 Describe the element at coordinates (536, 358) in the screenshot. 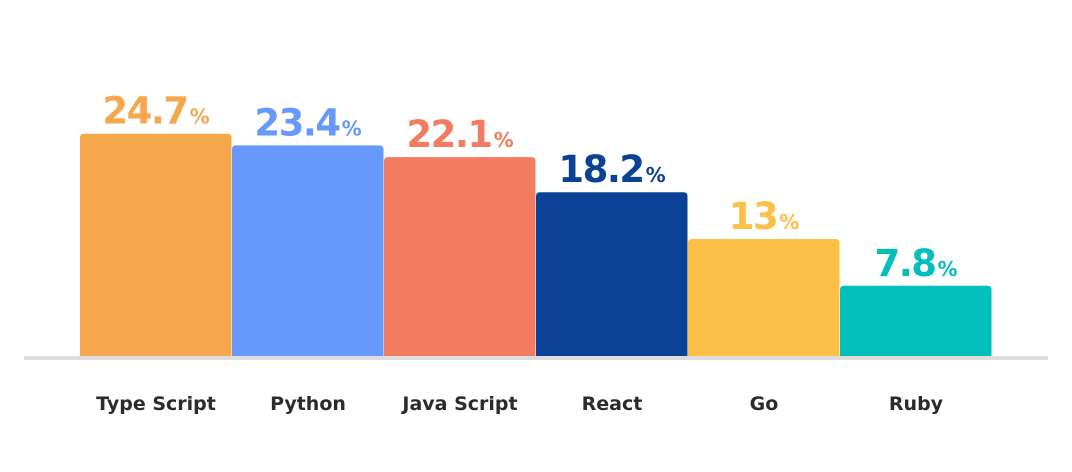

I see `x-axis-baseline` at that location.